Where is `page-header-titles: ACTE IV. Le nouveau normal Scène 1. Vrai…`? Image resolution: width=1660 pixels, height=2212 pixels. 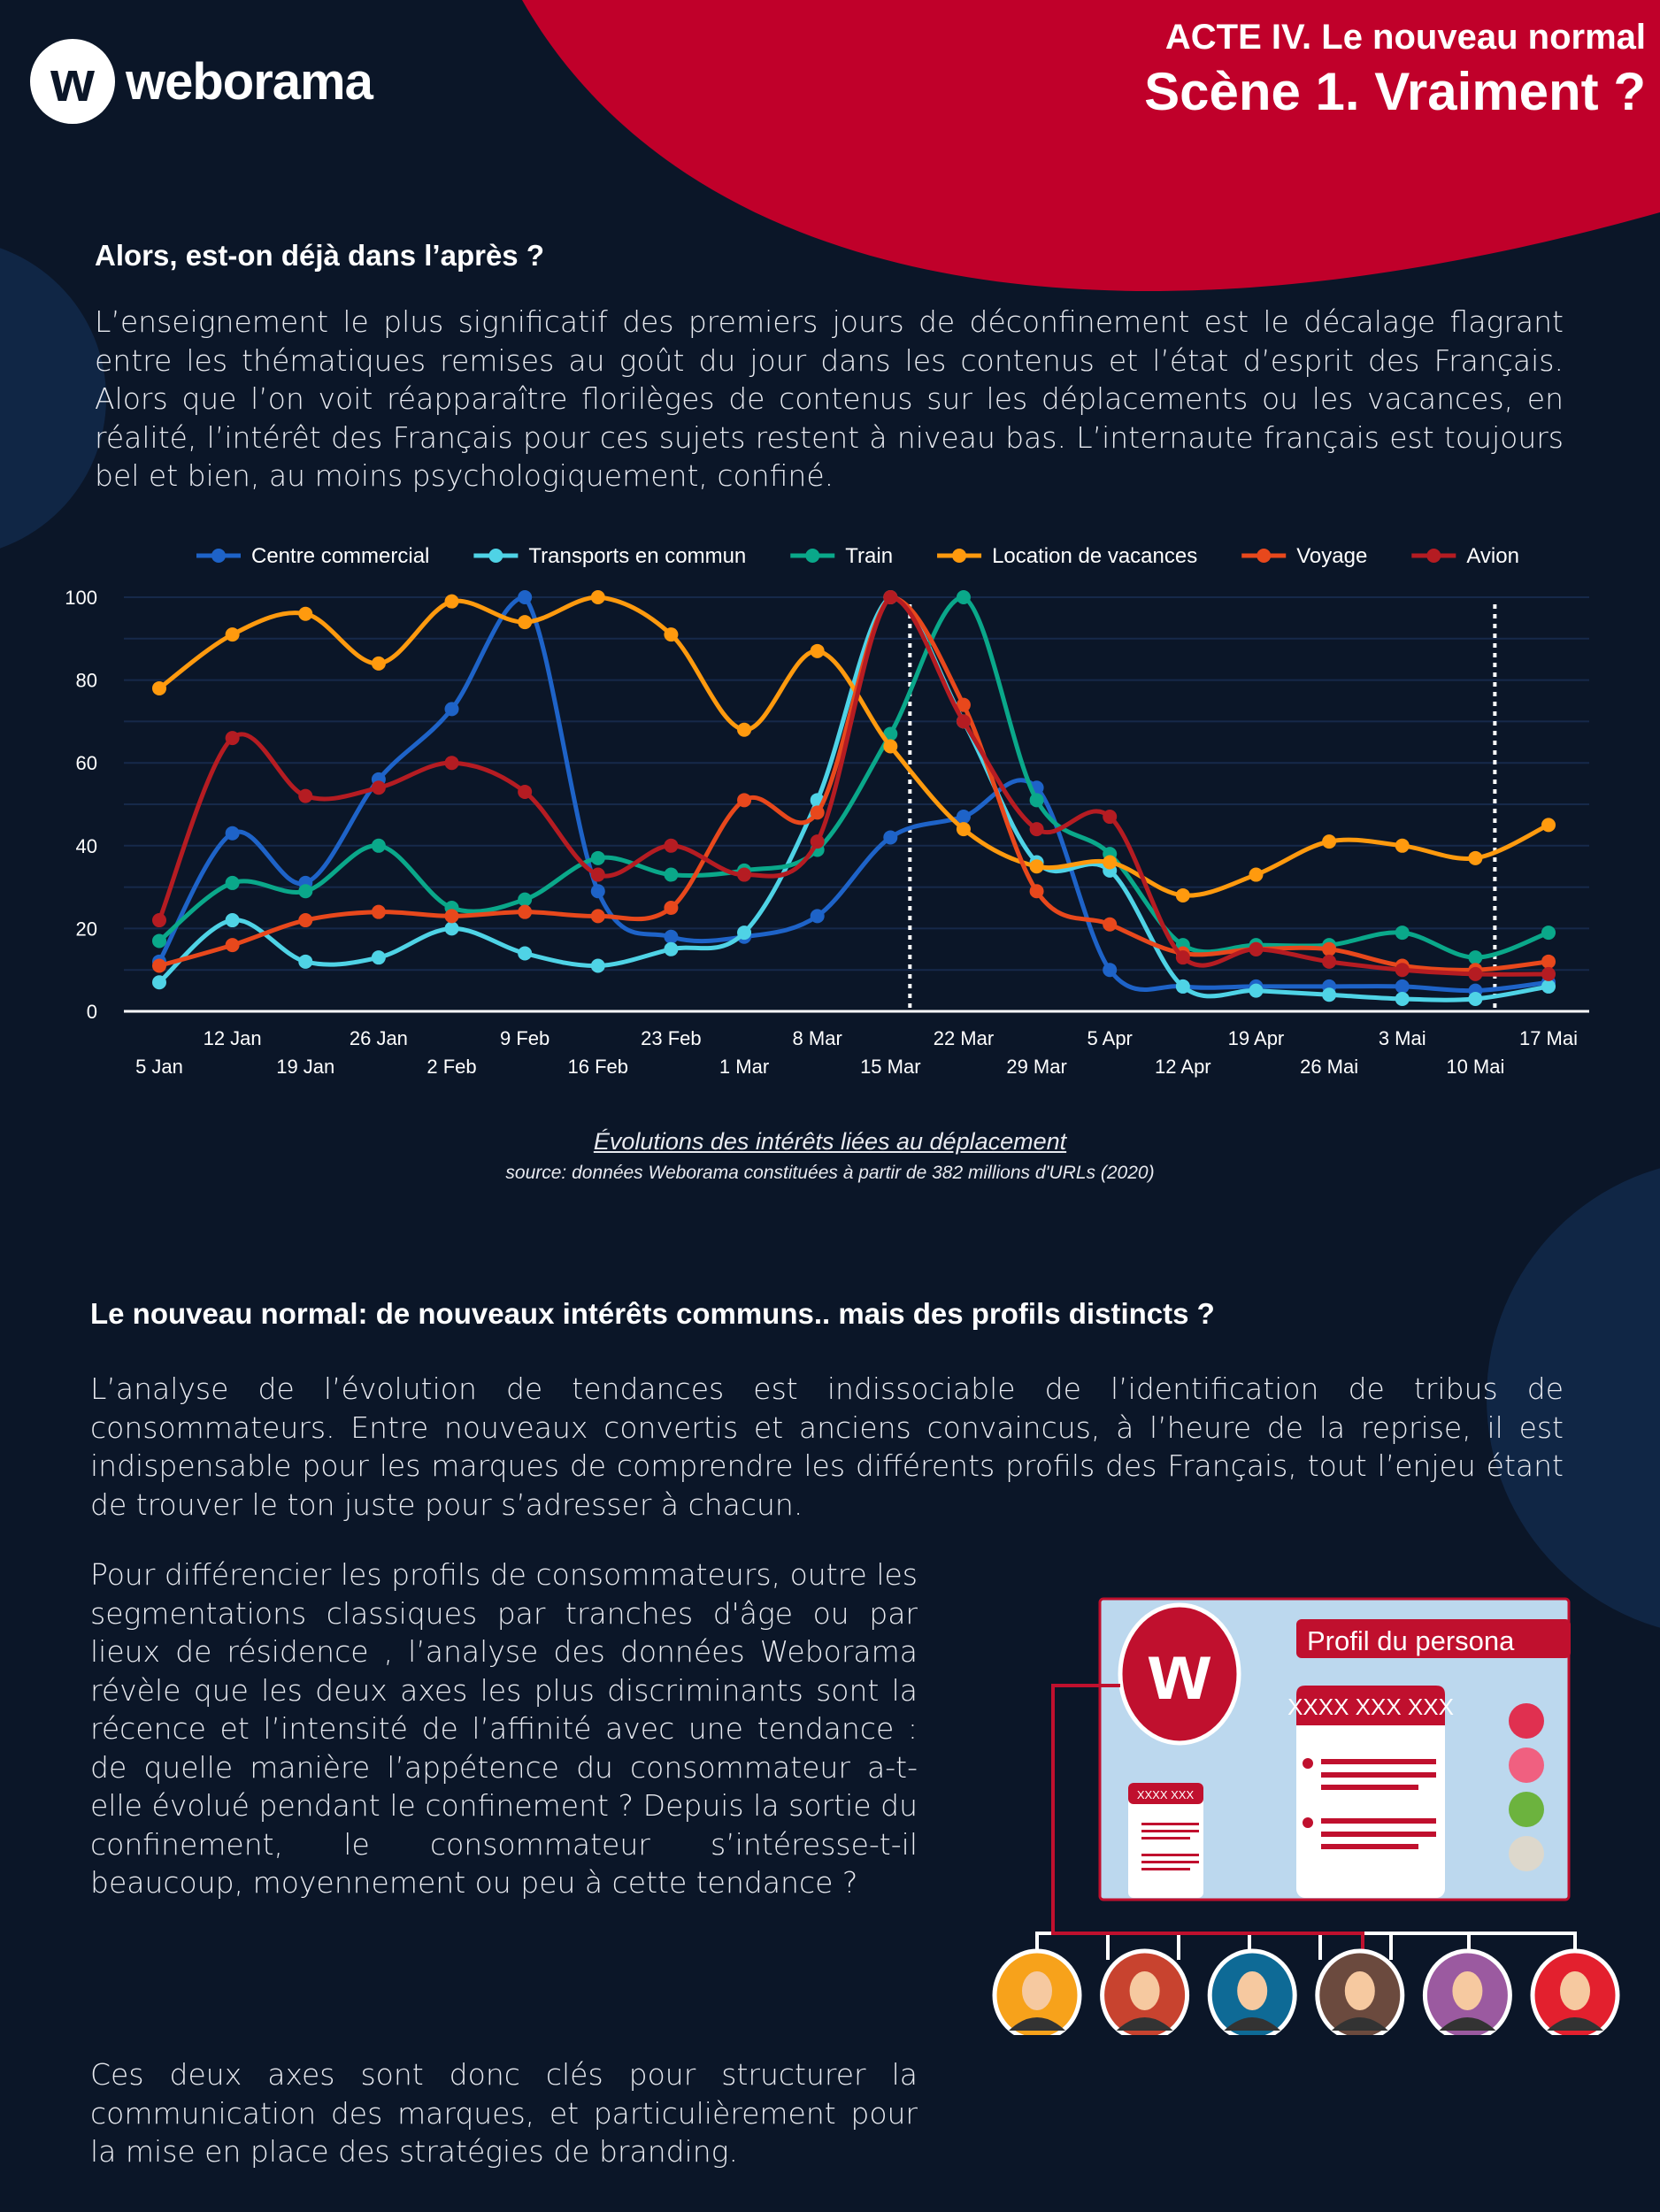
page-header-titles: ACTE IV. Le nouveau normal Scène 1. Vrai… is located at coordinates (1395, 70).